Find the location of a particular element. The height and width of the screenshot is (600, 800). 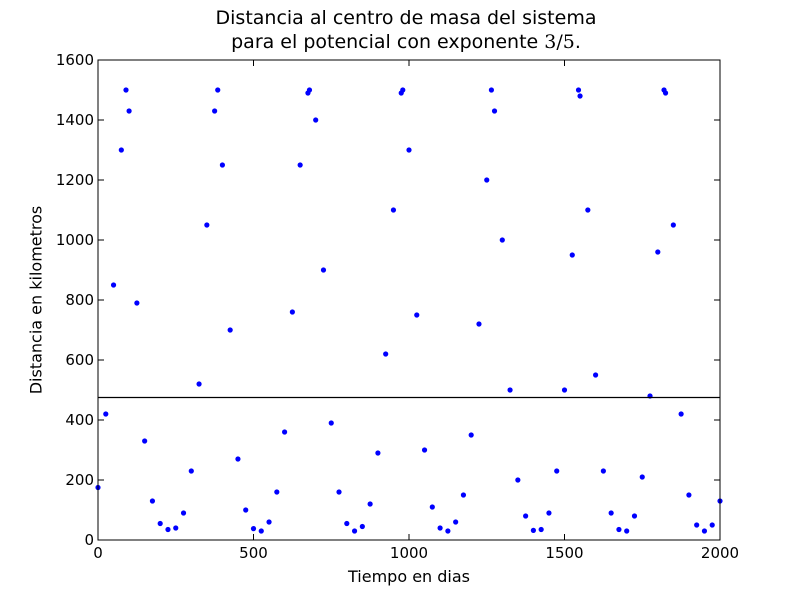

y-axis-label: Distancia en kilometros is located at coordinates (36, 300).